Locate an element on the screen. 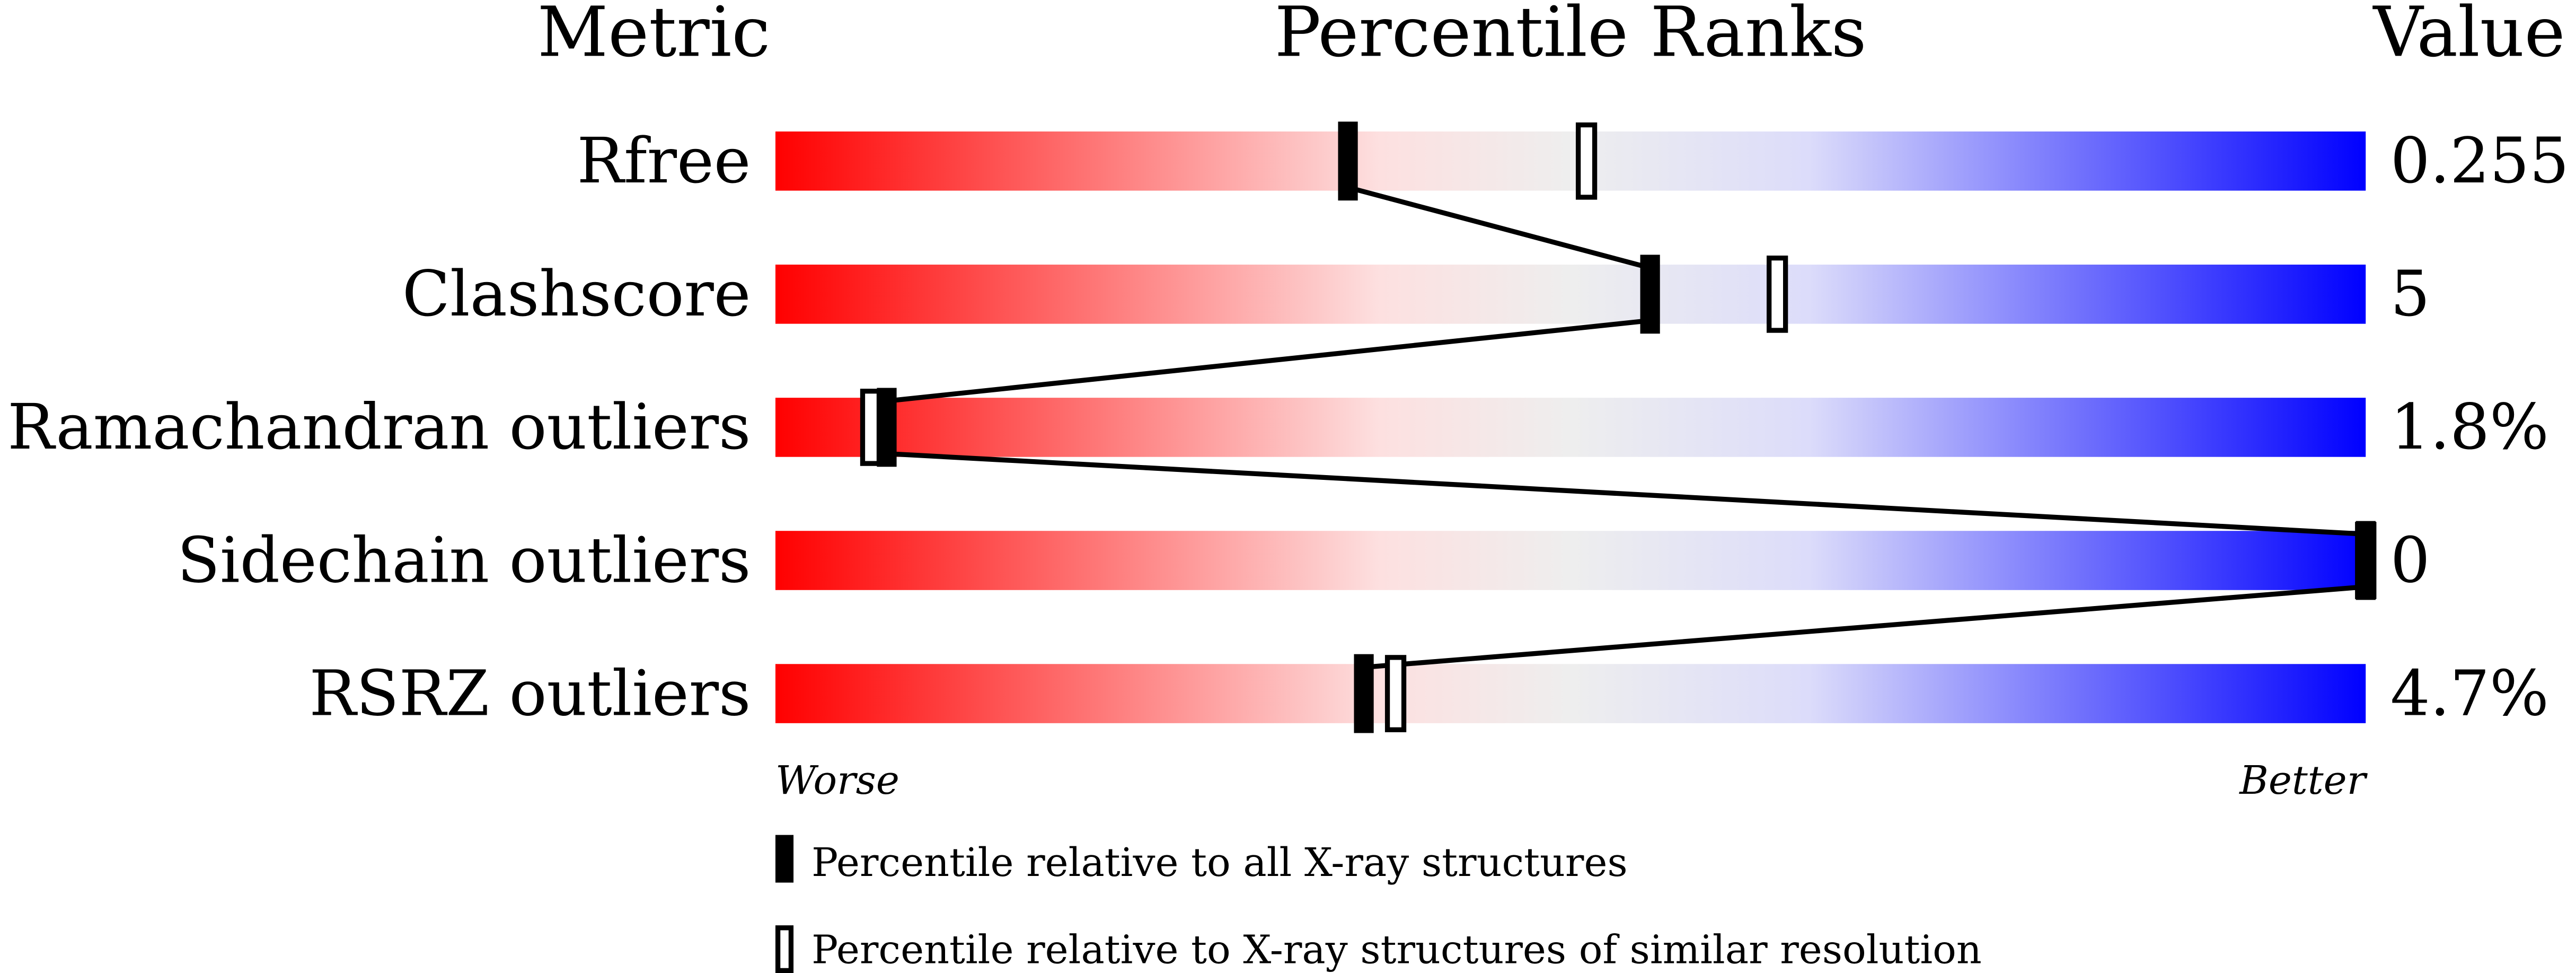 The width and height of the screenshot is (2576, 973). metric-label: Ramachandran outliers is located at coordinates (379, 427).